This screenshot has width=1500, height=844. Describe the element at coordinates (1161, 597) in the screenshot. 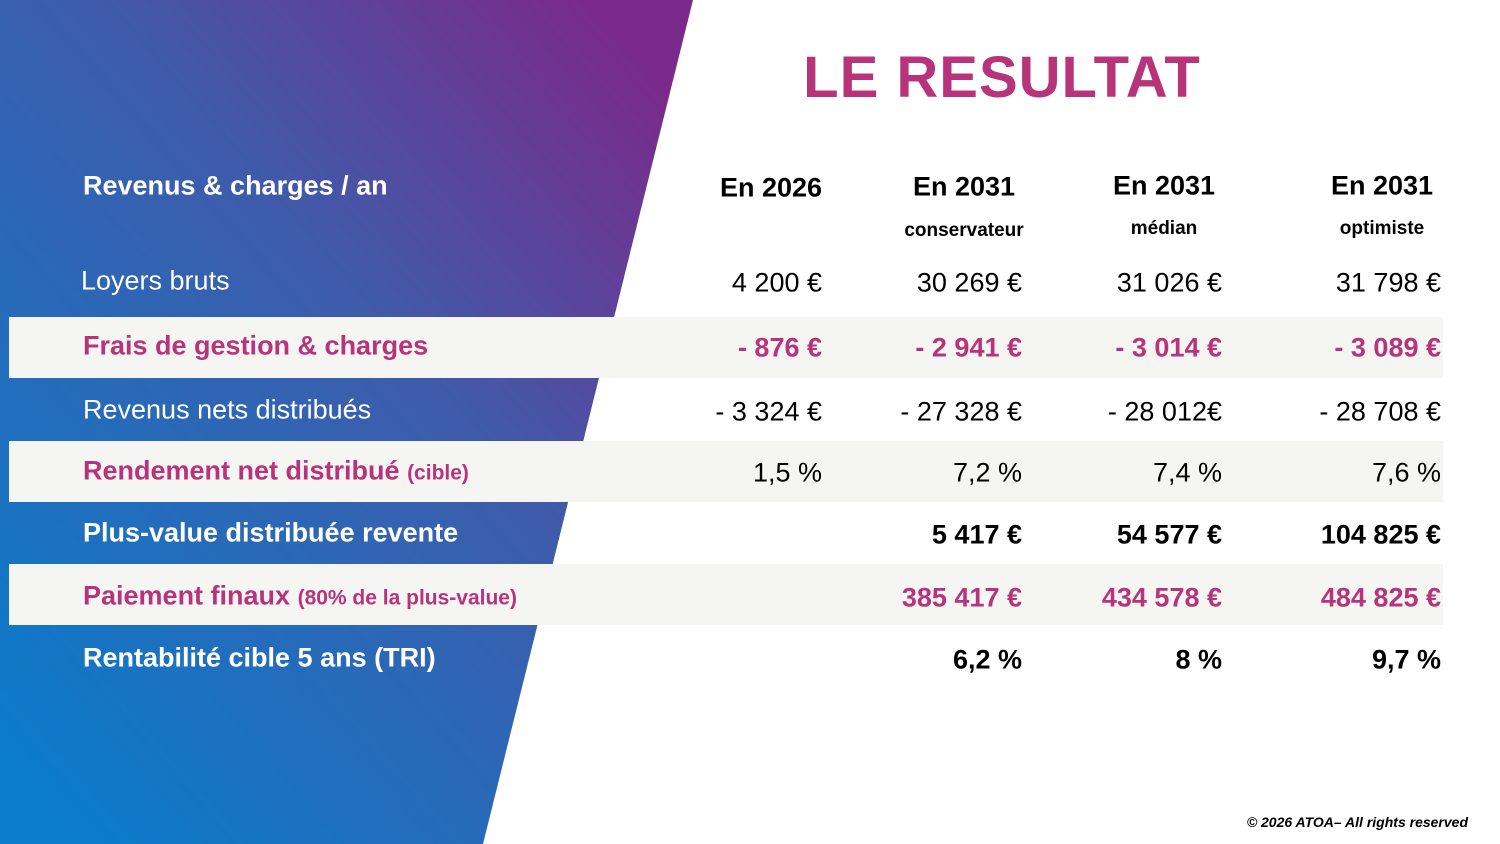

I see `table-cell: 434 578 €` at that location.